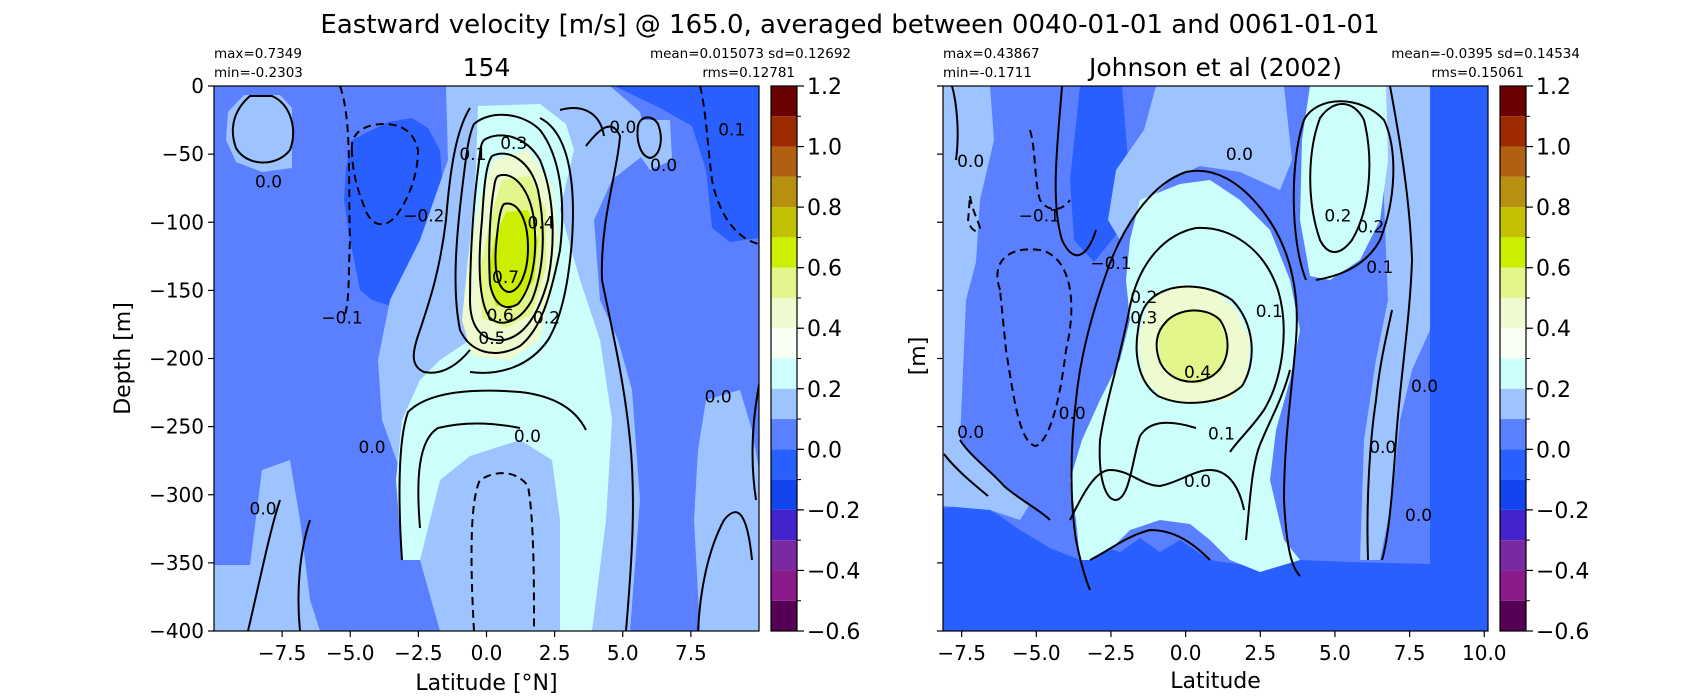  What do you see at coordinates (1485, 54) in the screenshot?
I see `panel-b-stats-mean-sd: mean=-0.0395 sd=0.14534` at bounding box center [1485, 54].